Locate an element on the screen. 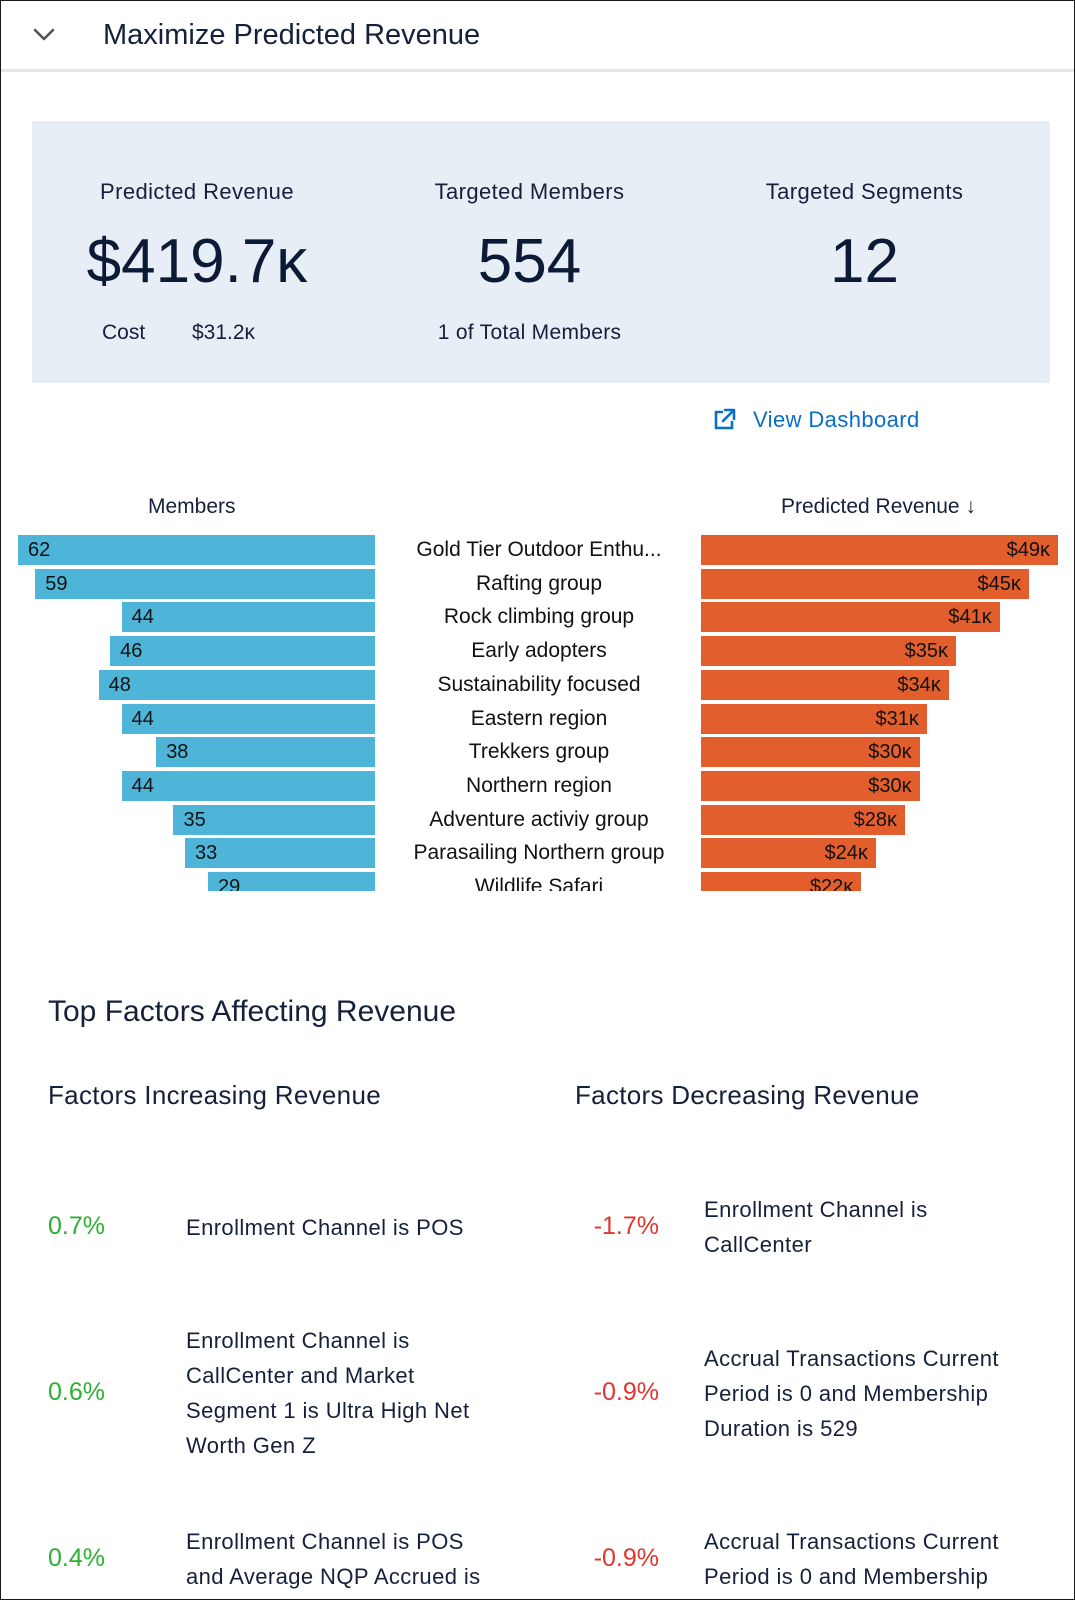 The image size is (1075, 1600). revenue-column-title: Predicted Revenue ↓ is located at coordinates (878, 506).